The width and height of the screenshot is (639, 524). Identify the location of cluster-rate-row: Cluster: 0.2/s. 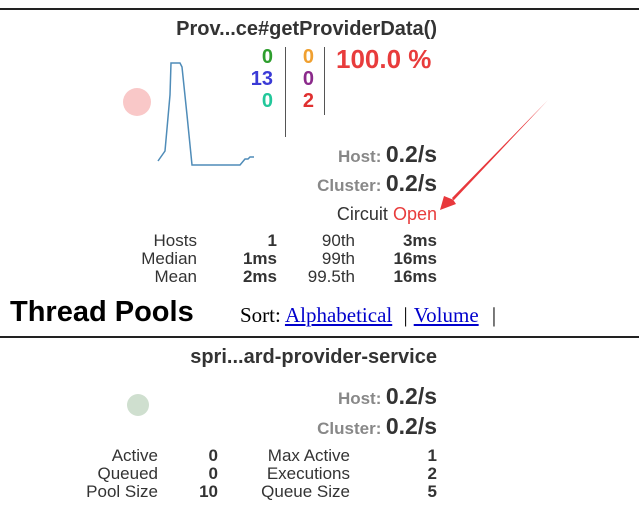
(377, 183).